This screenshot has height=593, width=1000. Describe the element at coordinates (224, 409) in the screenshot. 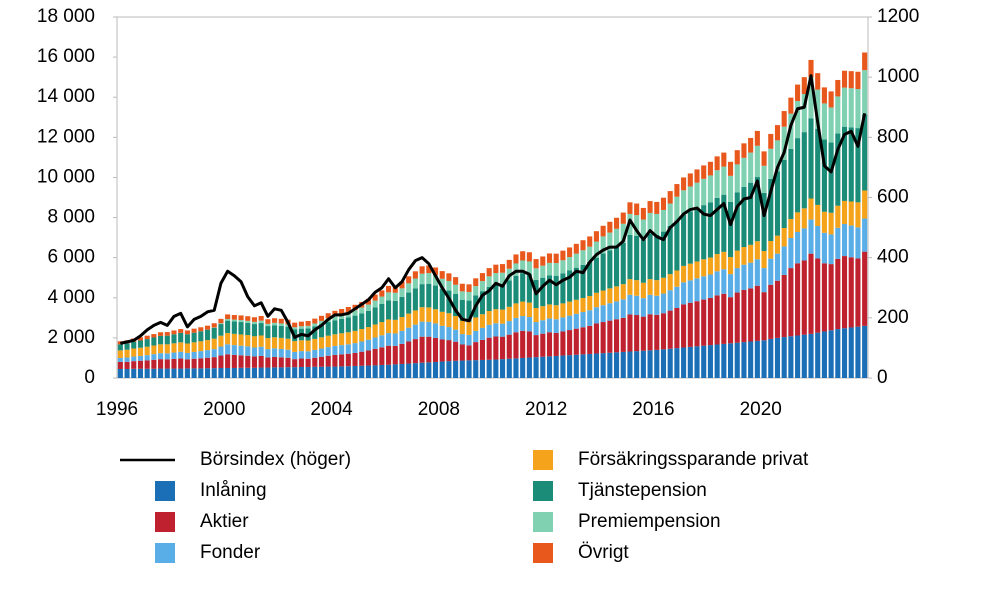

I see `x-tick-label: 2000` at that location.